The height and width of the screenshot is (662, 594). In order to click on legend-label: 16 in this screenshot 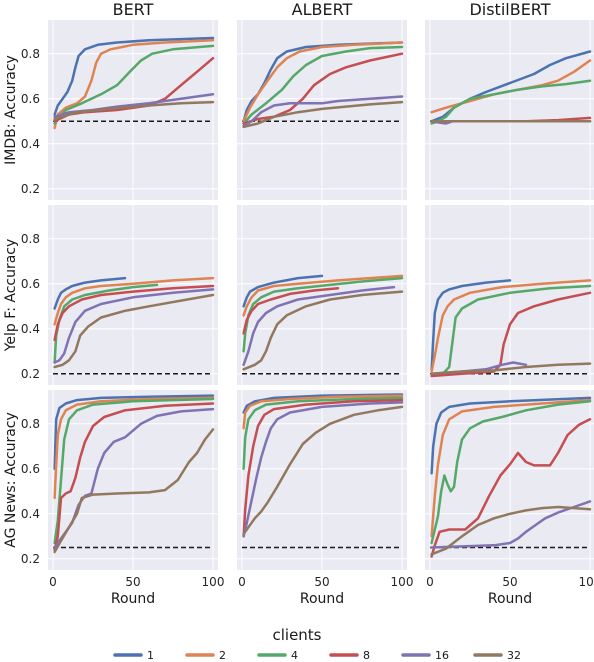, I will do `click(442, 655)`.